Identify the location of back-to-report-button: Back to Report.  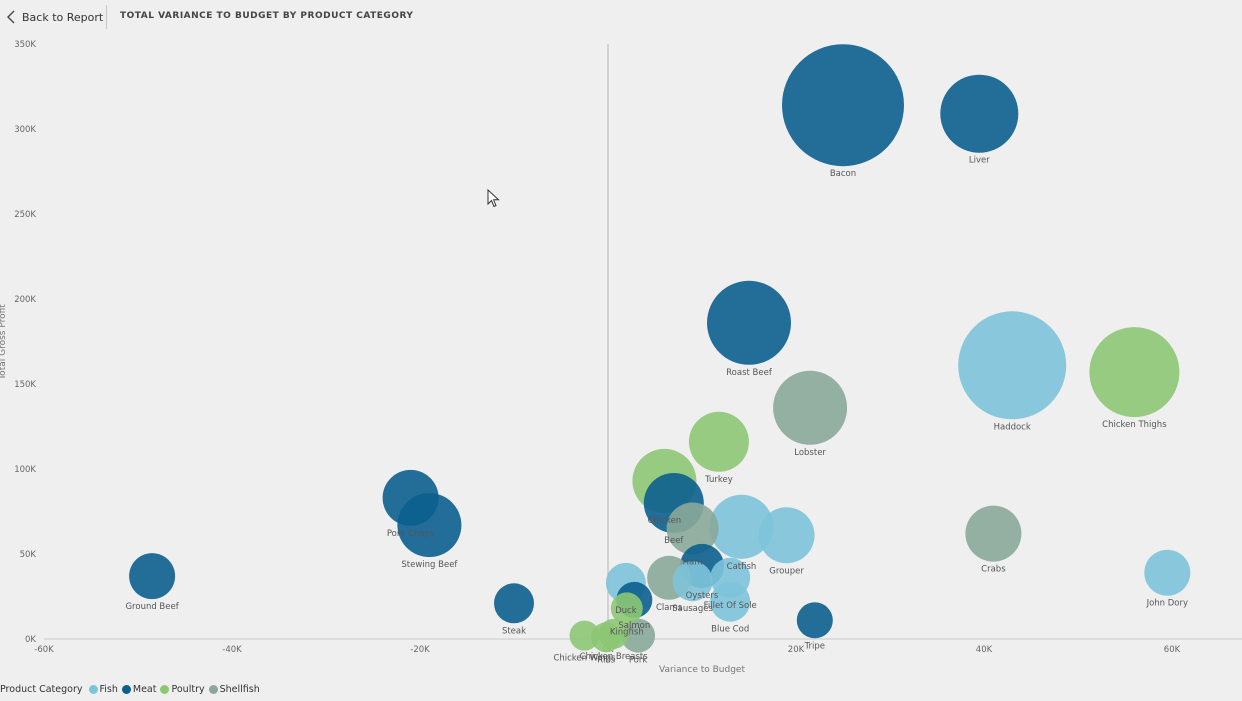
(54, 17).